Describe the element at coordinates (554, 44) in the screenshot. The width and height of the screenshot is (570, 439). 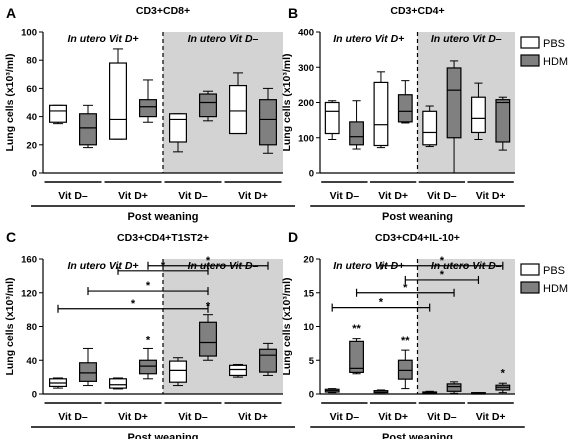
I see `legend-label-pbs: PBS` at that location.